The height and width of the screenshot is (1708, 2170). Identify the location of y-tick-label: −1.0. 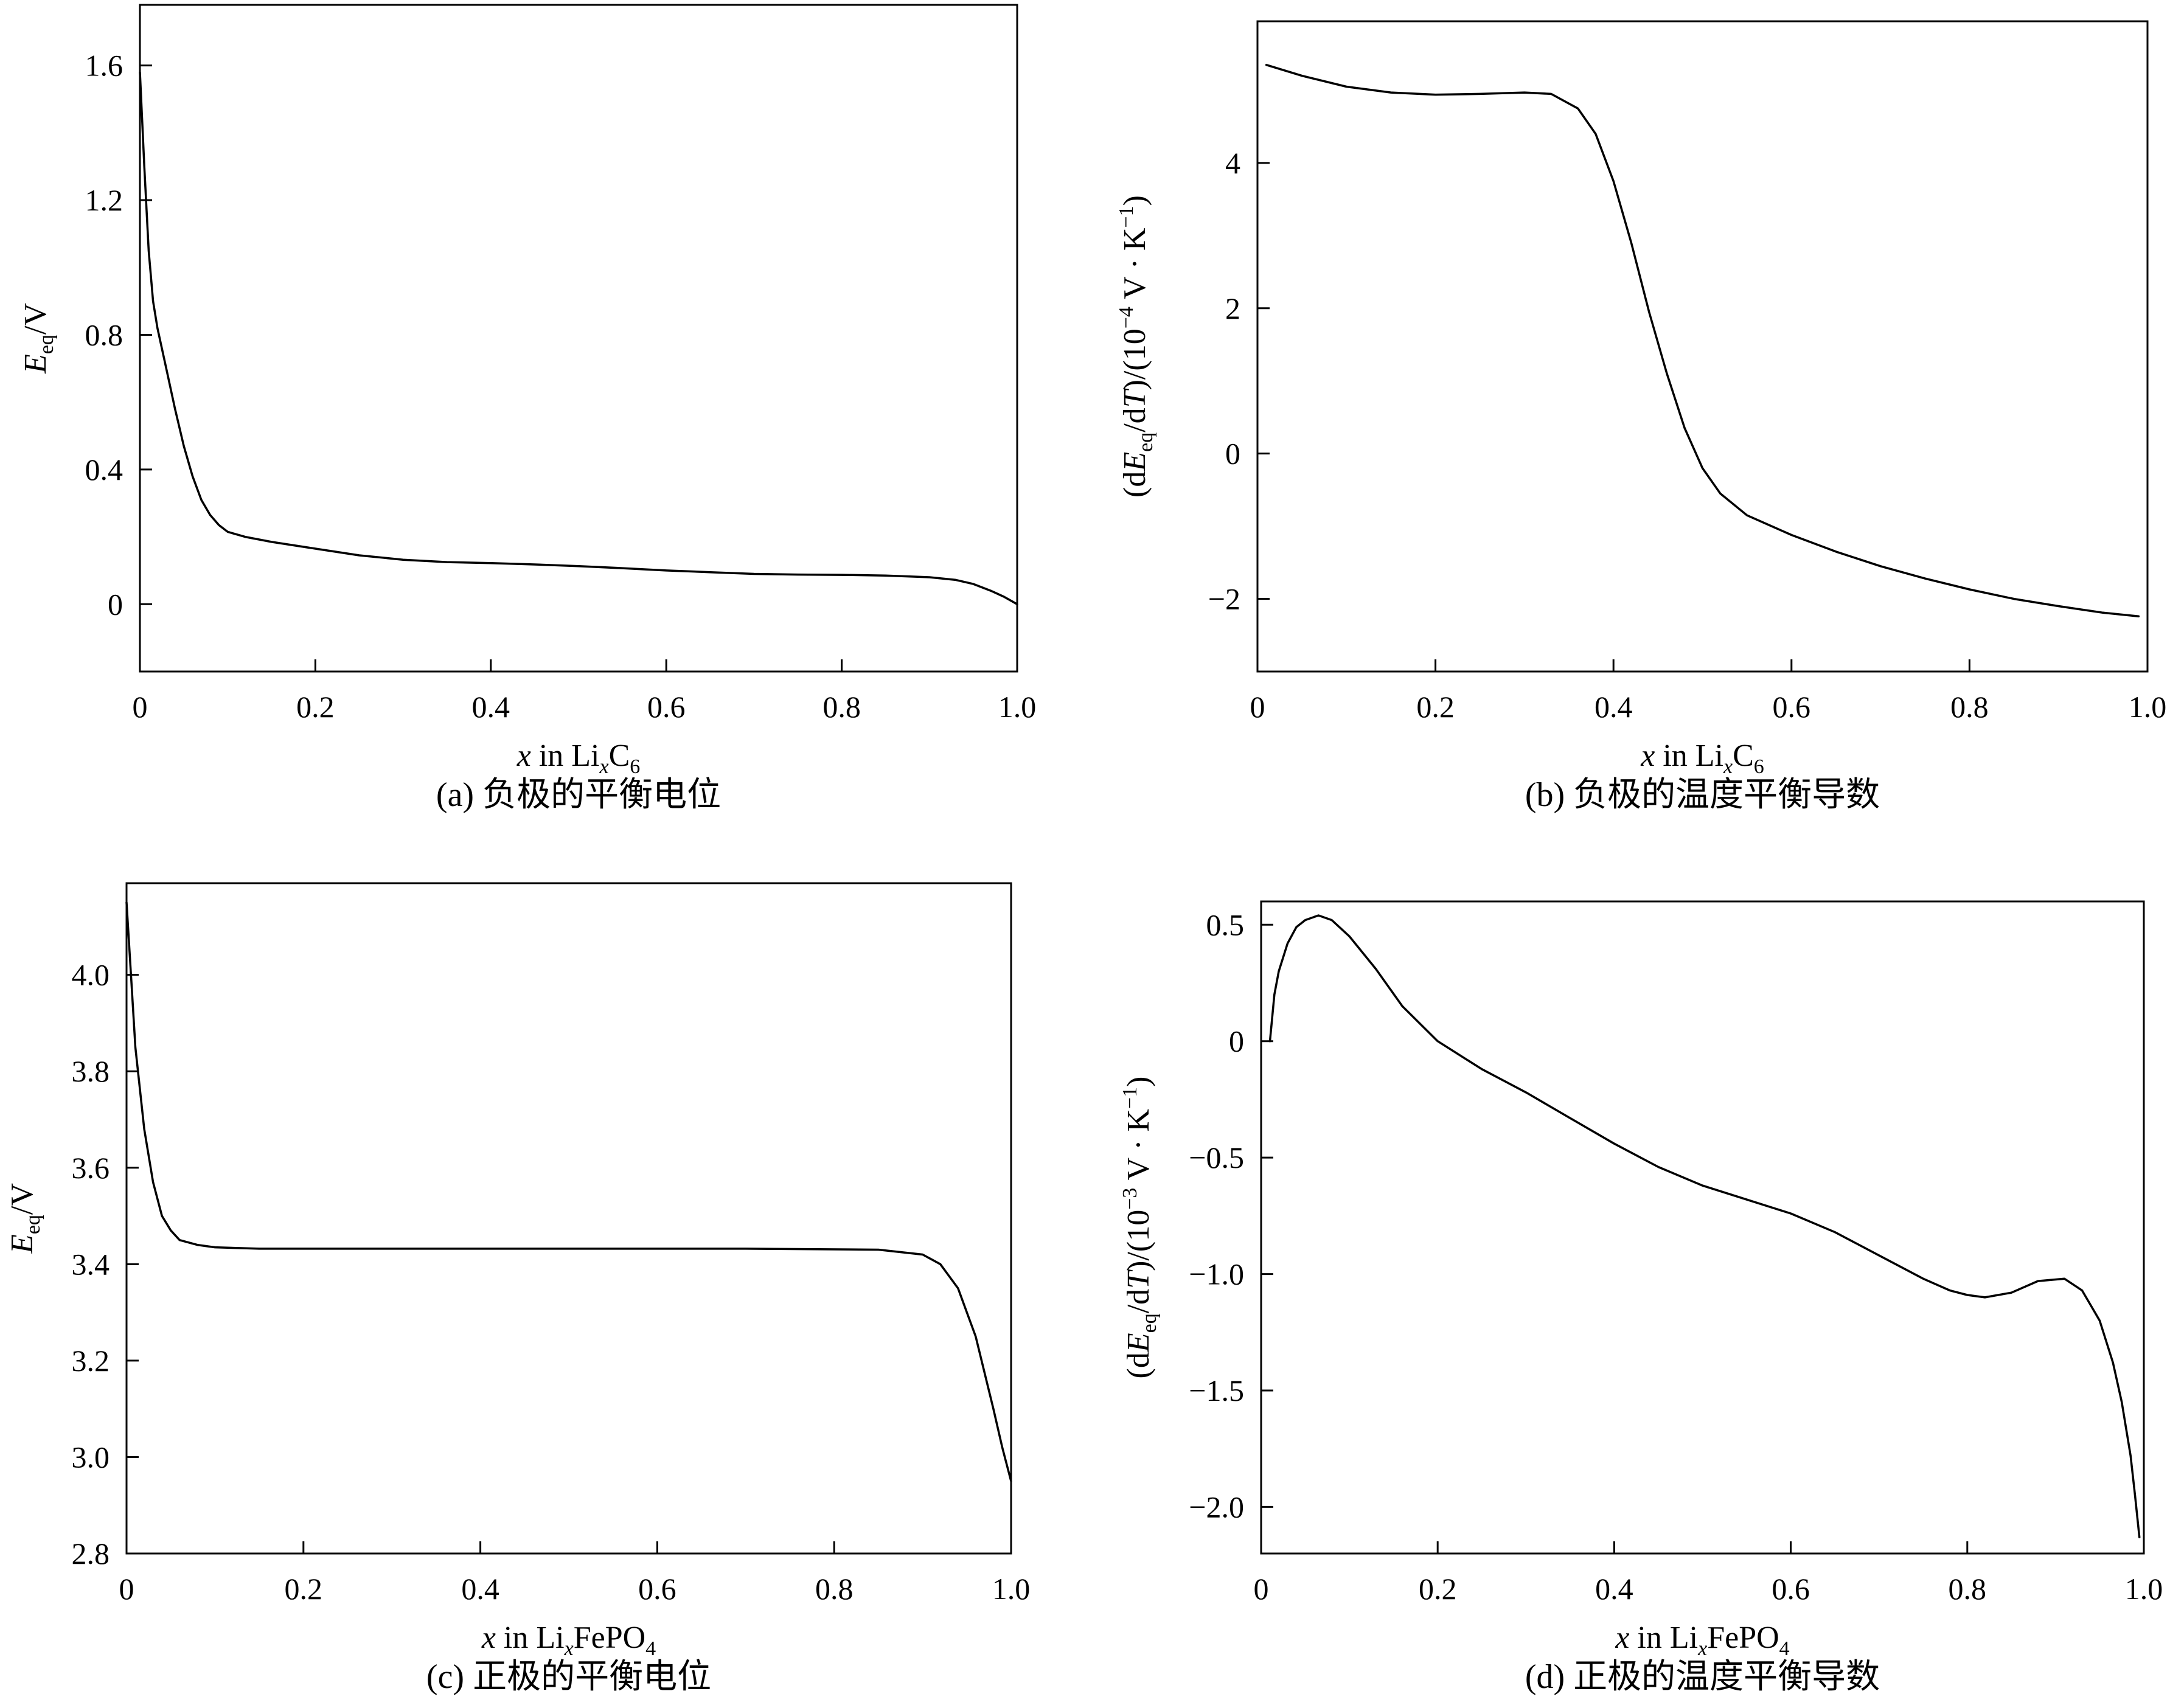
(1216, 1274).